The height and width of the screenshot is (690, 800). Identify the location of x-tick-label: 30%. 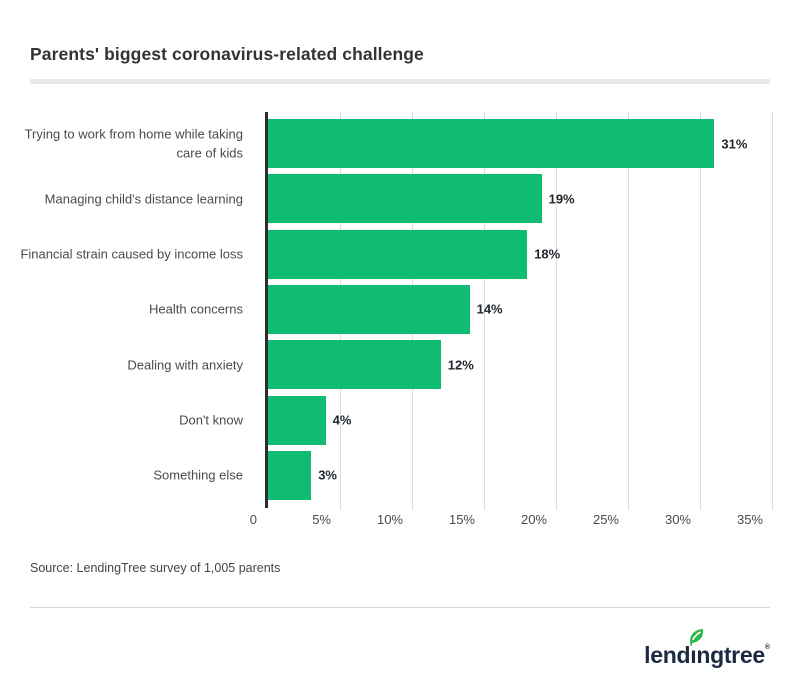
(677, 519).